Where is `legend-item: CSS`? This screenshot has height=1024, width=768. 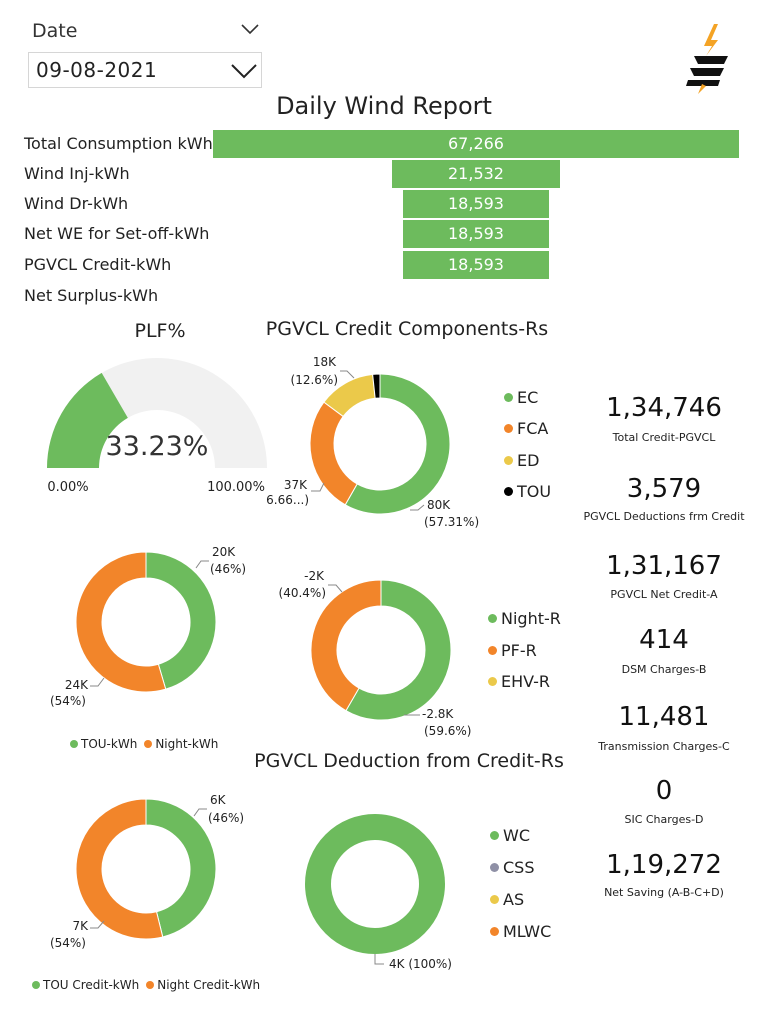
legend-item: CSS is located at coordinates (512, 867).